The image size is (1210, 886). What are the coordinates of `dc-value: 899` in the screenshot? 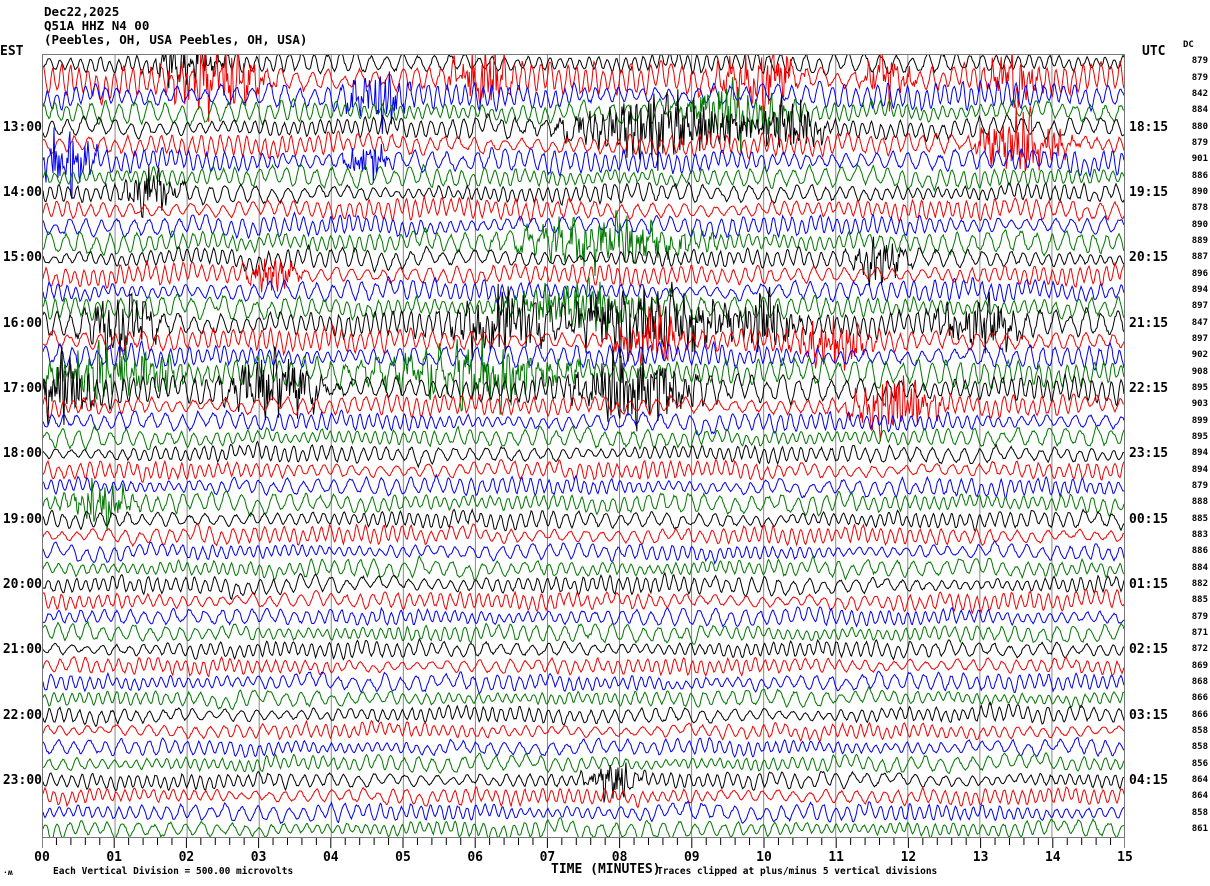 It's located at (1199, 420).